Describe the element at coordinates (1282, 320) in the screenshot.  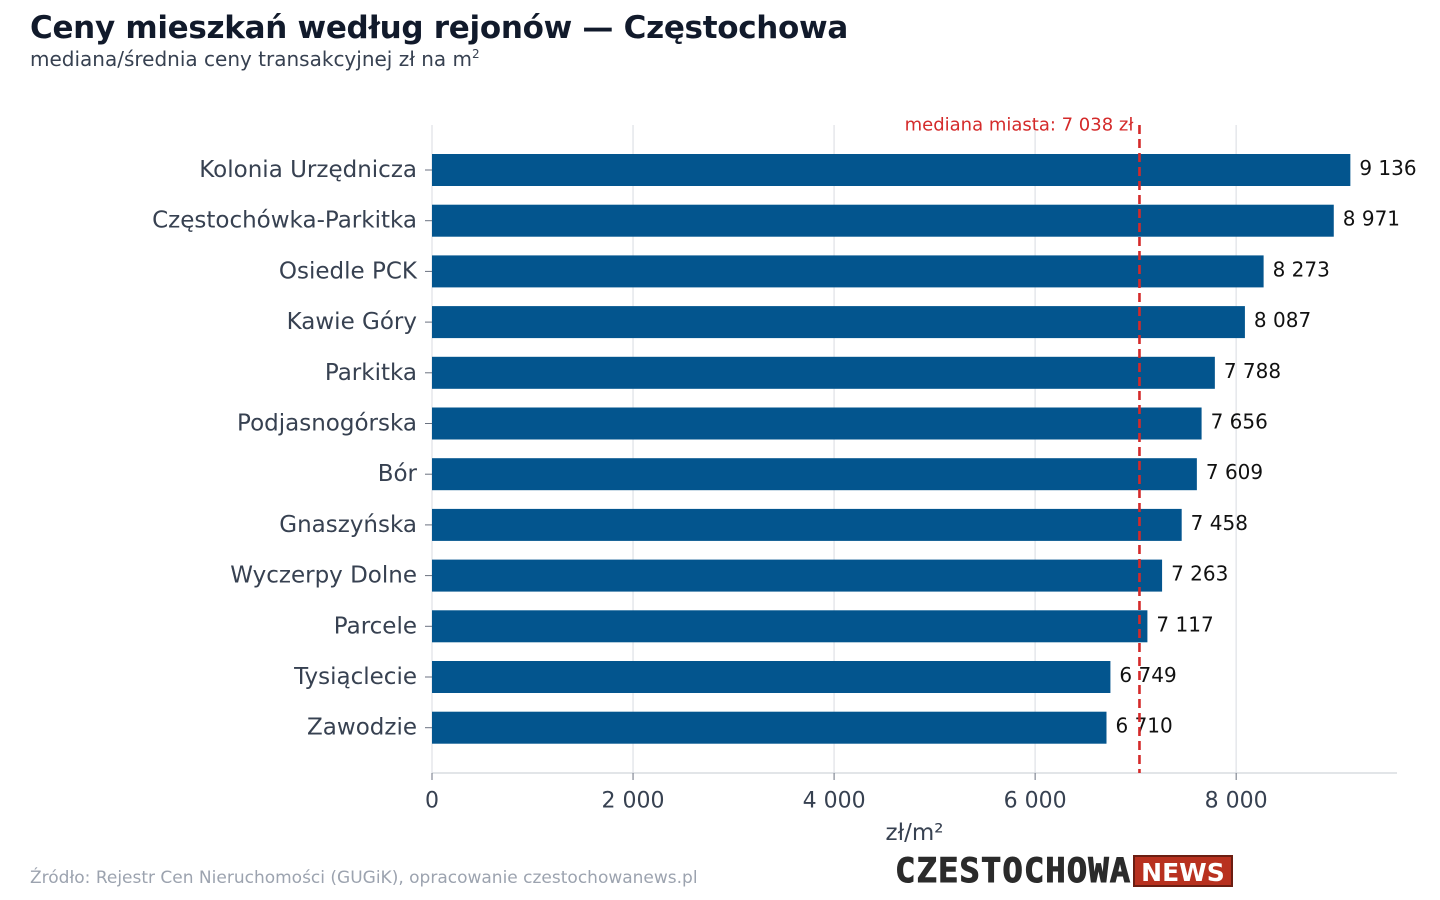
I see `value-label: 8 087` at that location.